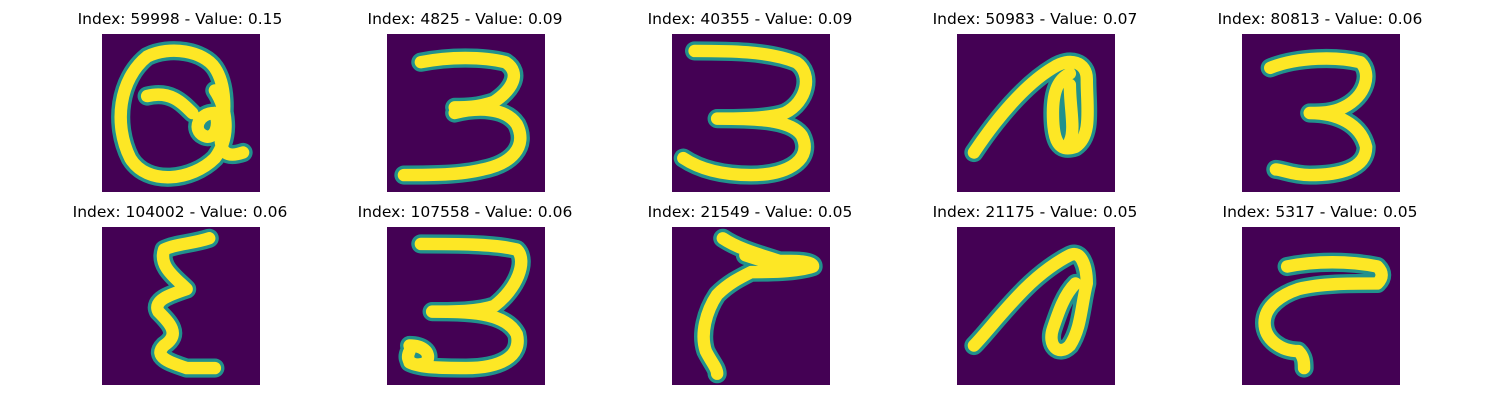  Describe the element at coordinates (1320, 19) in the screenshot. I see `panel-title: Index: 80813 - Value: 0.06` at that location.